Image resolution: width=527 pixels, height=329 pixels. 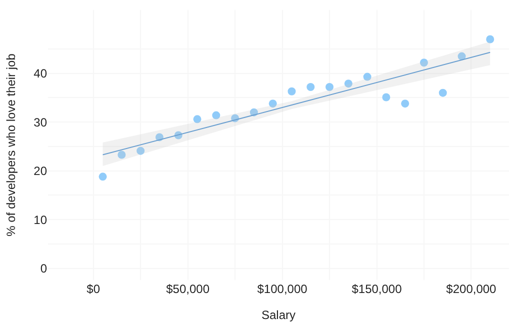 I want to click on y-tick-label: 10, so click(x=41, y=219).